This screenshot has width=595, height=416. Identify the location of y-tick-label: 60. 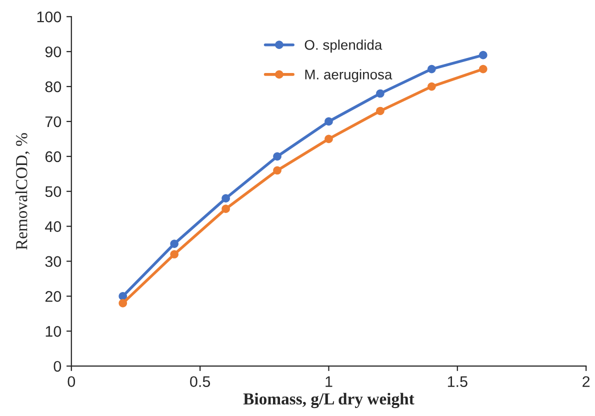
(53, 156).